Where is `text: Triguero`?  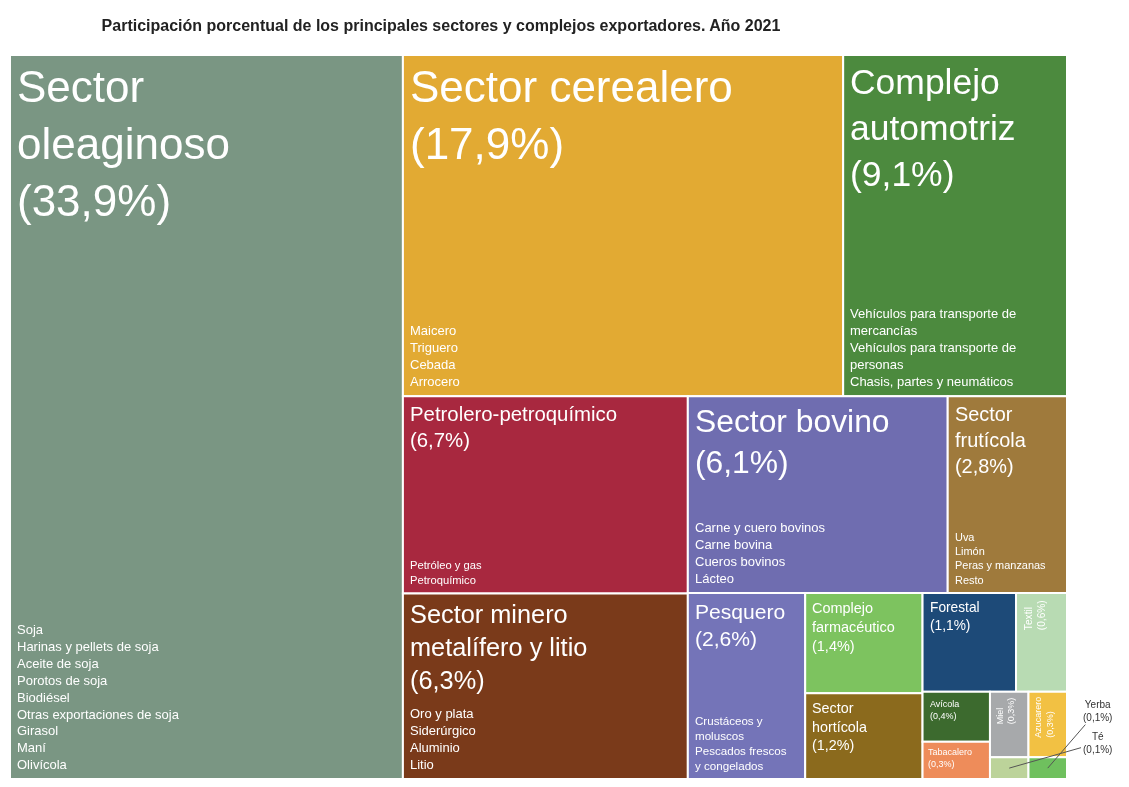
text: Triguero is located at coordinates (434, 347).